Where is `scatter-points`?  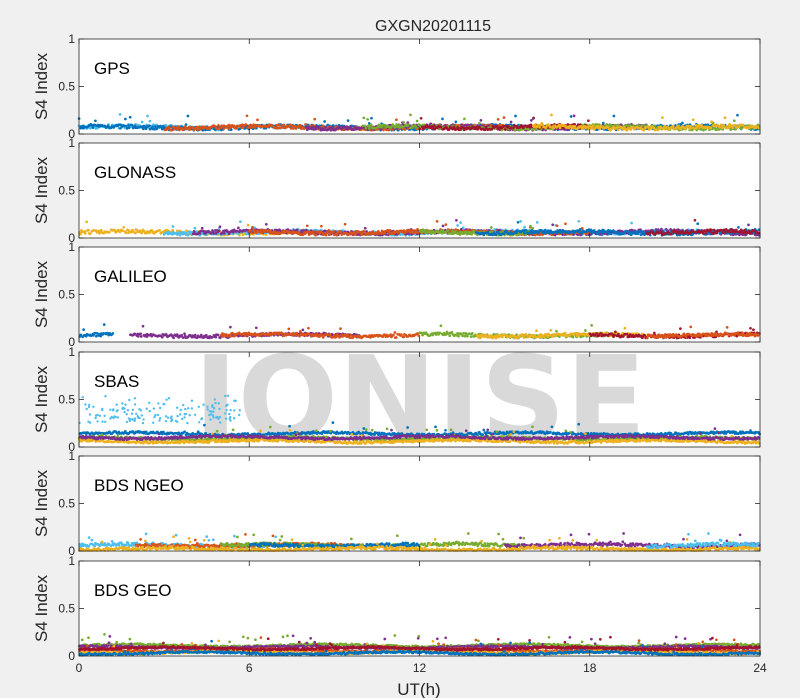 scatter-points is located at coordinates (419, 122).